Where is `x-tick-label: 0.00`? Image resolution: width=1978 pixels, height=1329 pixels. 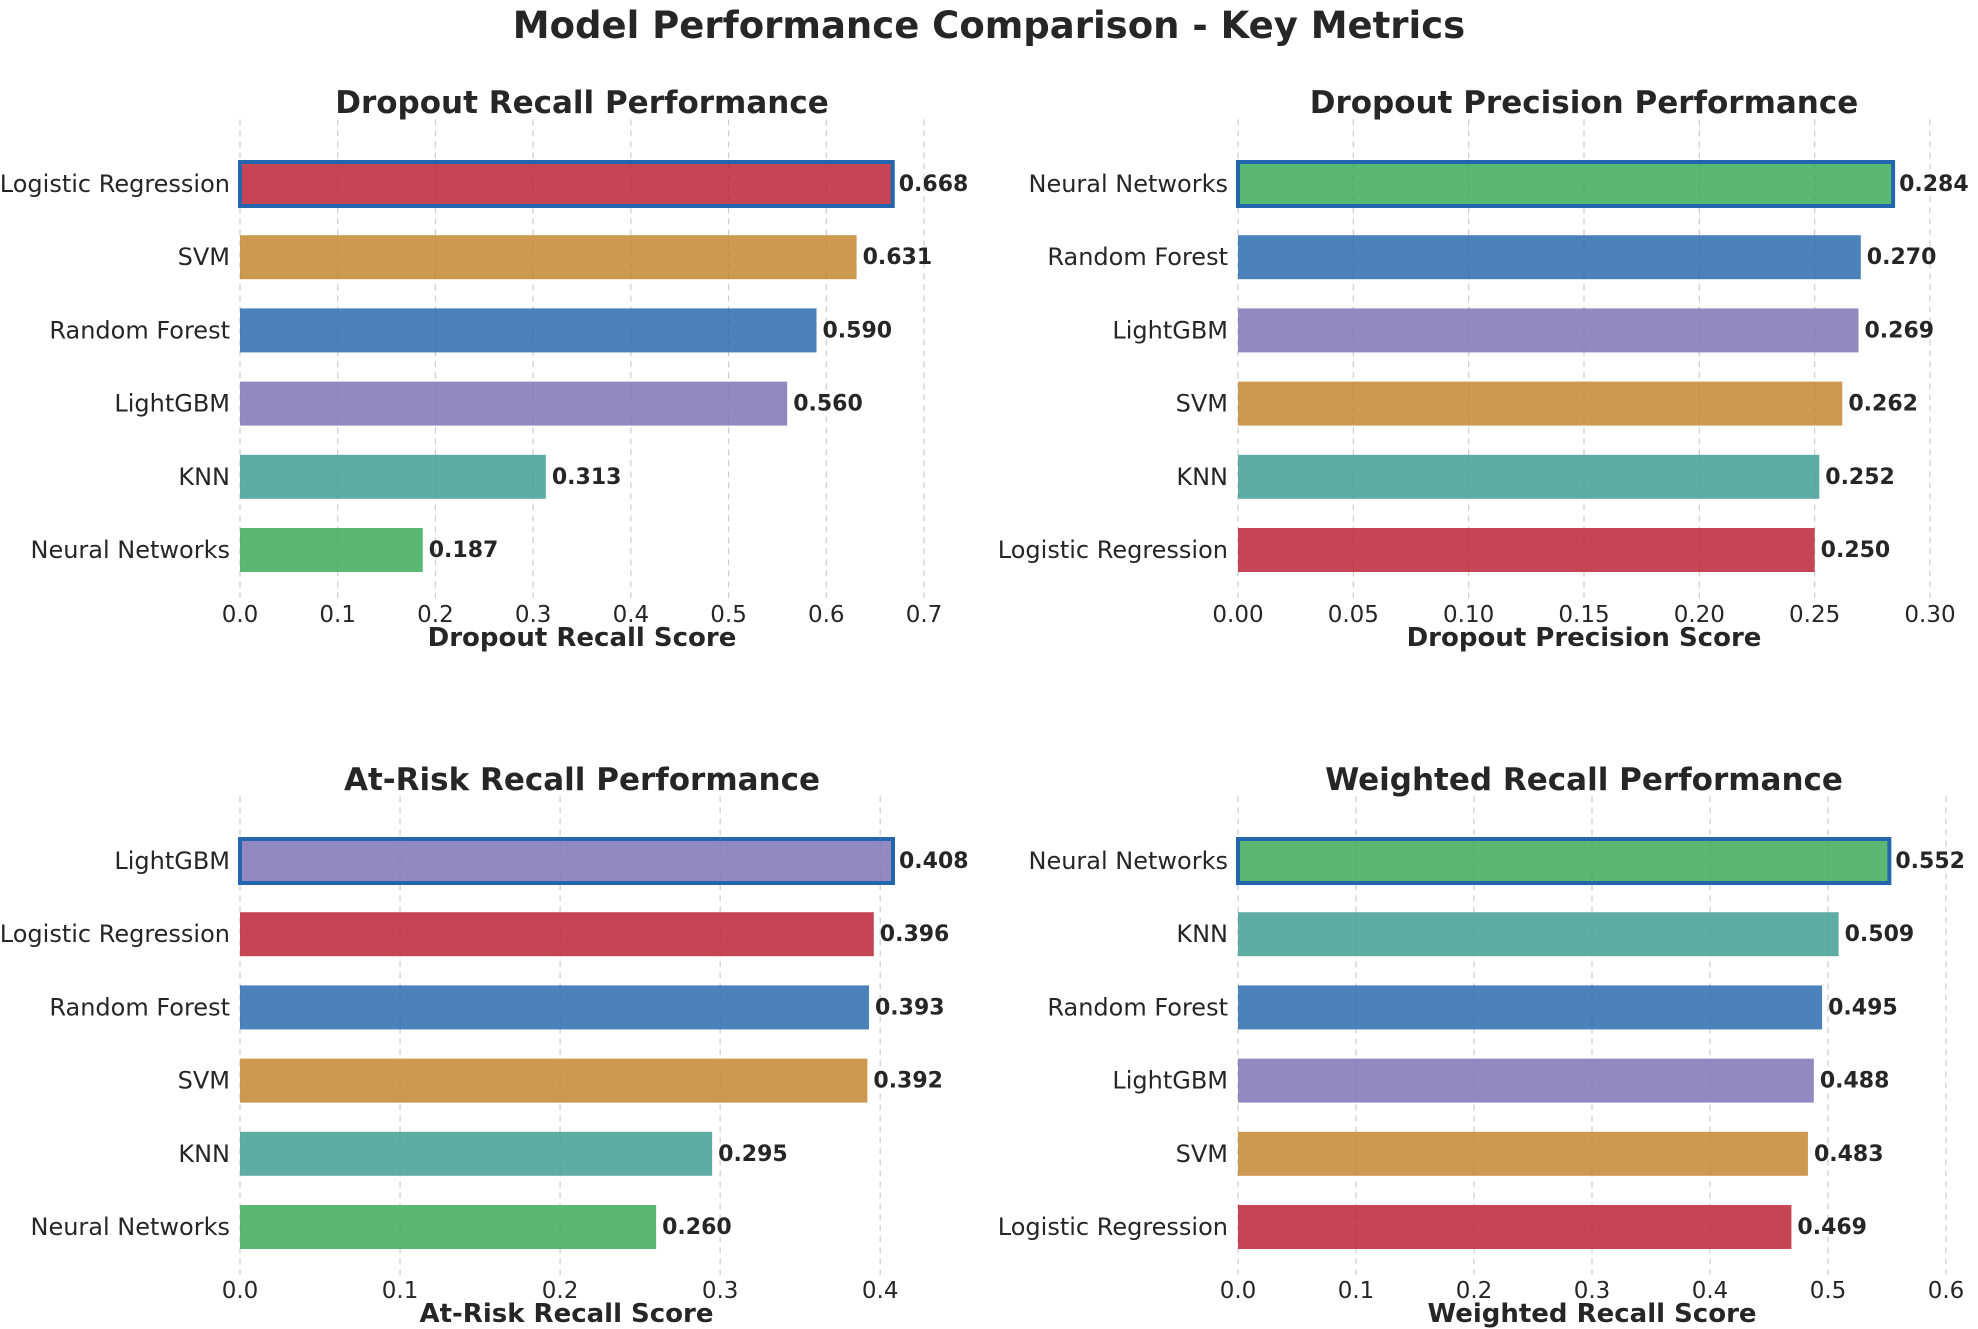 x-tick-label: 0.00 is located at coordinates (1237, 615).